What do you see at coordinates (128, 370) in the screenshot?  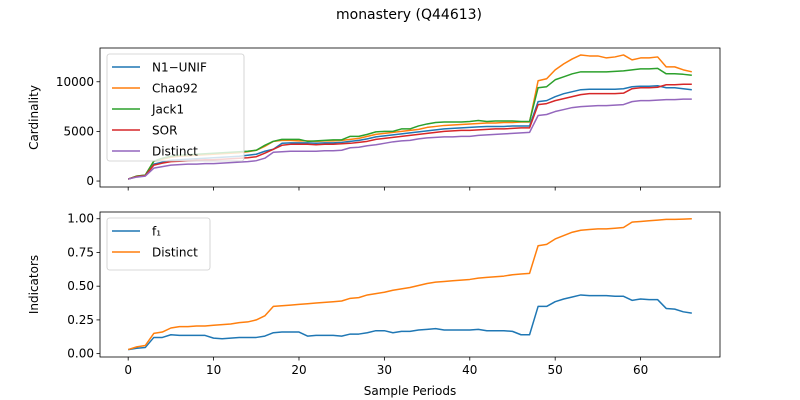 I see `x-tick-label: 0` at bounding box center [128, 370].